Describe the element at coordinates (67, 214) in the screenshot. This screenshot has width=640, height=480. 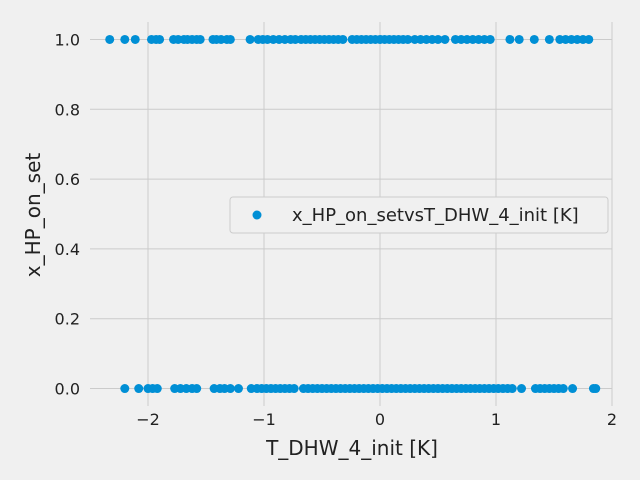
I see `y-tick-labels: 0.0 0.2 0.4 0.6 0.8 1.0` at that location.